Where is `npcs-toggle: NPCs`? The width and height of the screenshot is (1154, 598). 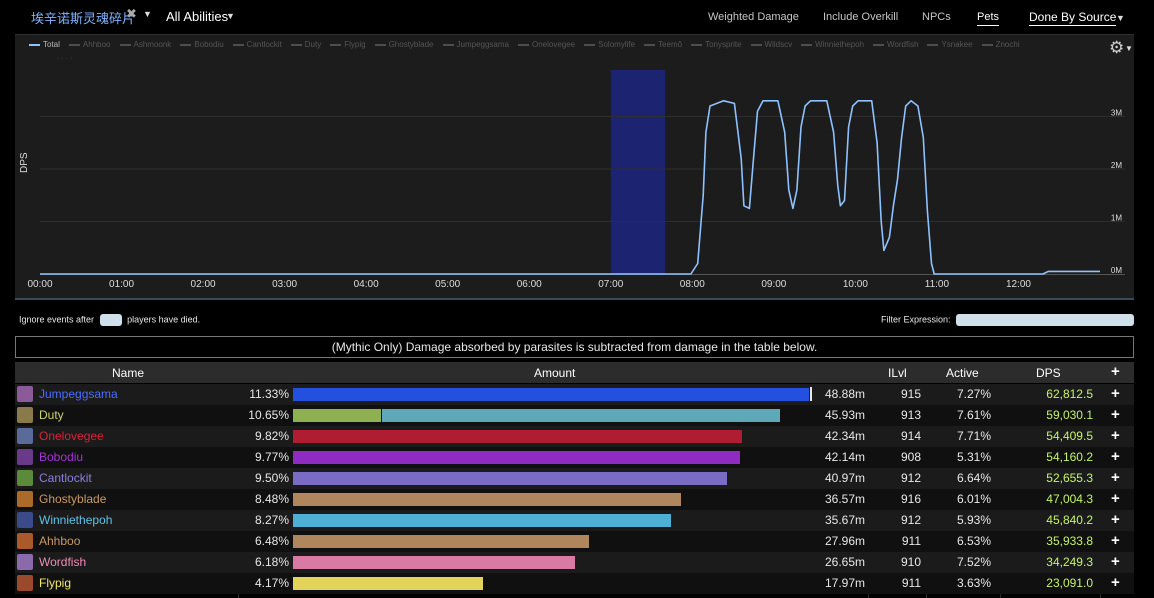
npcs-toggle: NPCs is located at coordinates (936, 17).